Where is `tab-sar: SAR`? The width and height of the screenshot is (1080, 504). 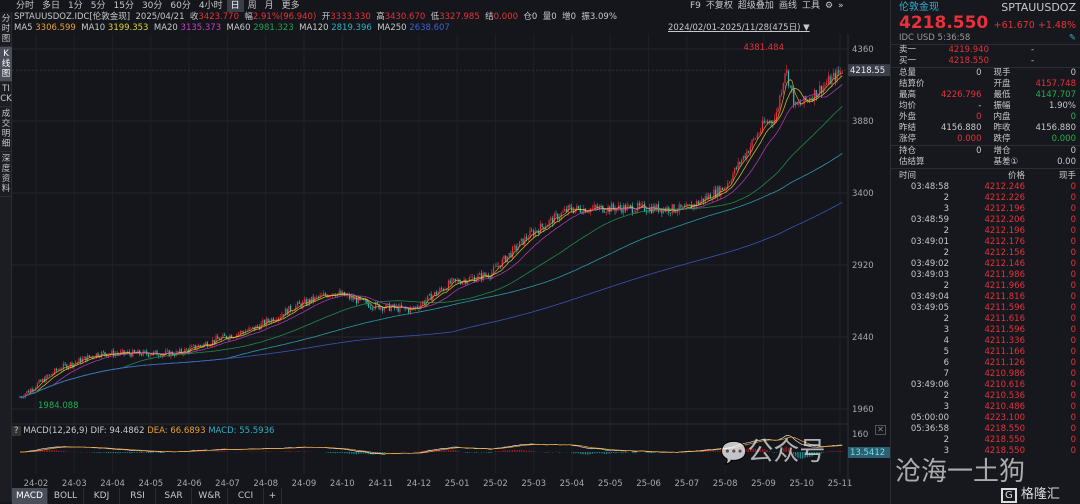
tab-sar: SAR is located at coordinates (174, 496).